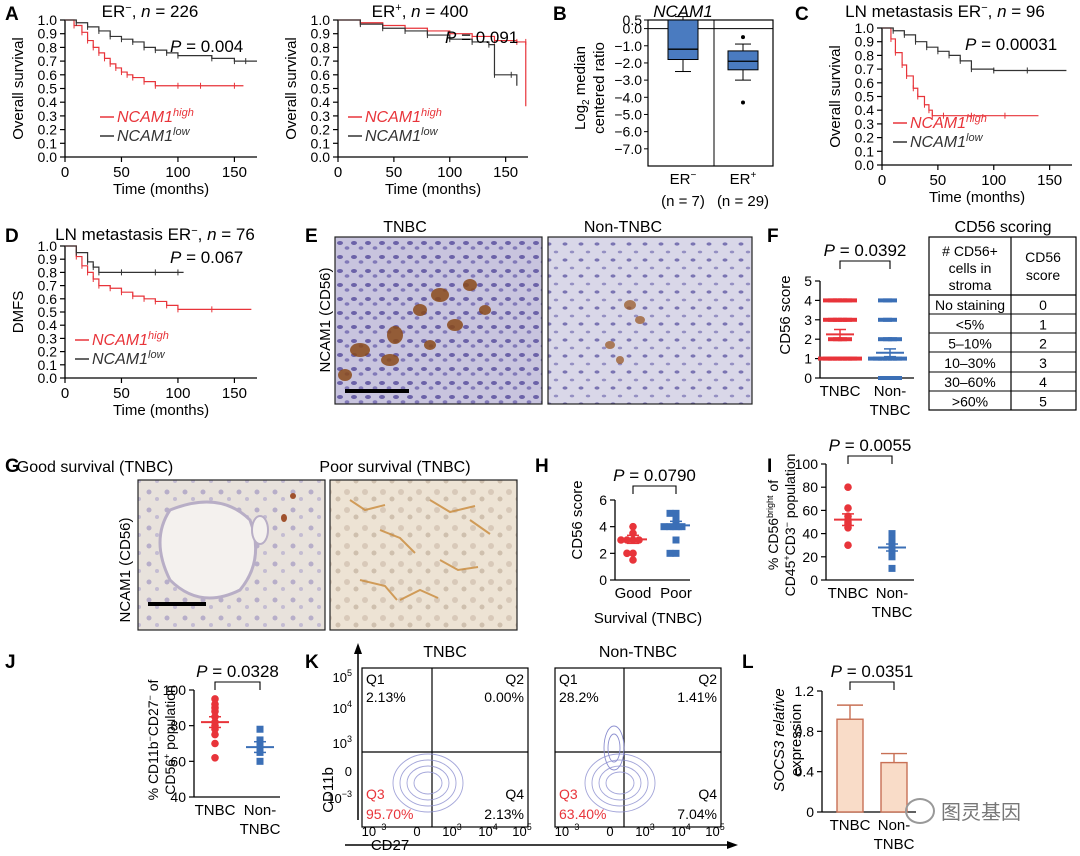  Describe the element at coordinates (650, 320) in the screenshot. I see `micrograph-non-tnbc` at that location.